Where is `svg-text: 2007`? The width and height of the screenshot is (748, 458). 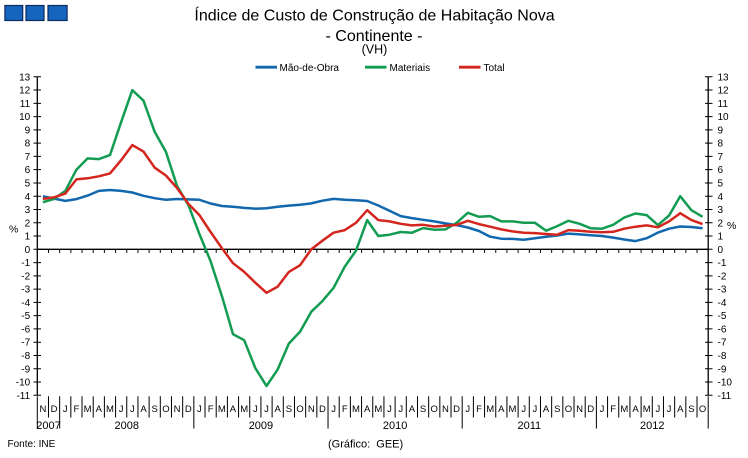
svg-text: 2007 is located at coordinates (48, 426).